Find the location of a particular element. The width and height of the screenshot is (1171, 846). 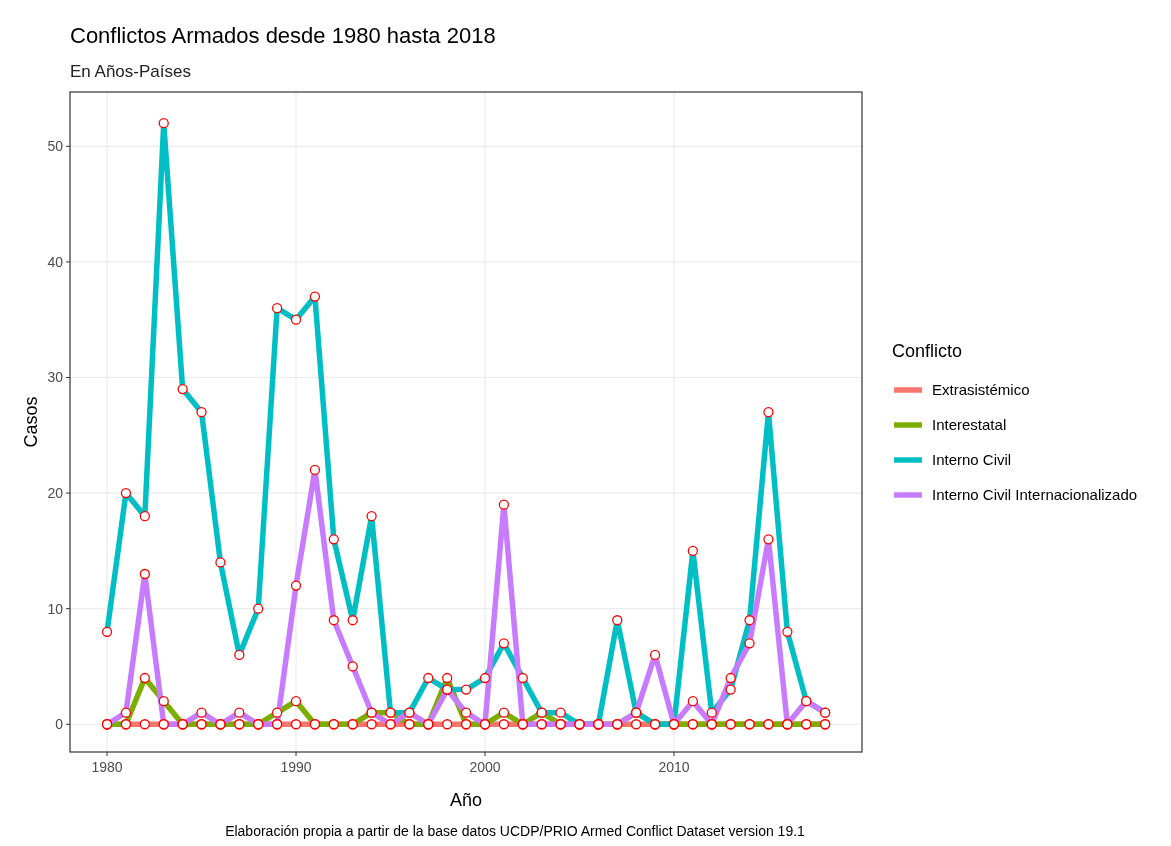

x-axis-title: Año is located at coordinates (466, 800).